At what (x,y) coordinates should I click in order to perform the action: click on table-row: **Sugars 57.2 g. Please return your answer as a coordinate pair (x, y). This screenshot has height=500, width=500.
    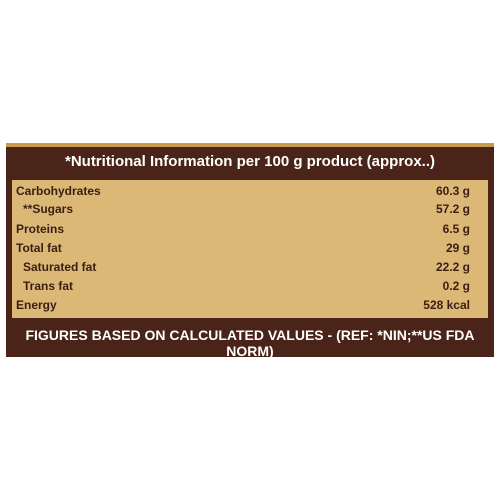
    Looking at the image, I should click on (250, 209).